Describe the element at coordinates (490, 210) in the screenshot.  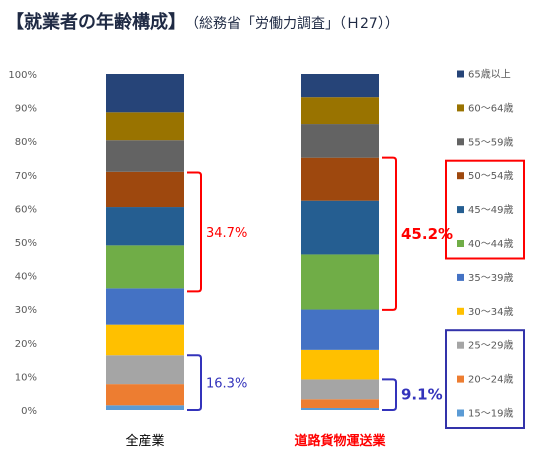
I see `legend-label: 45～49歳` at that location.